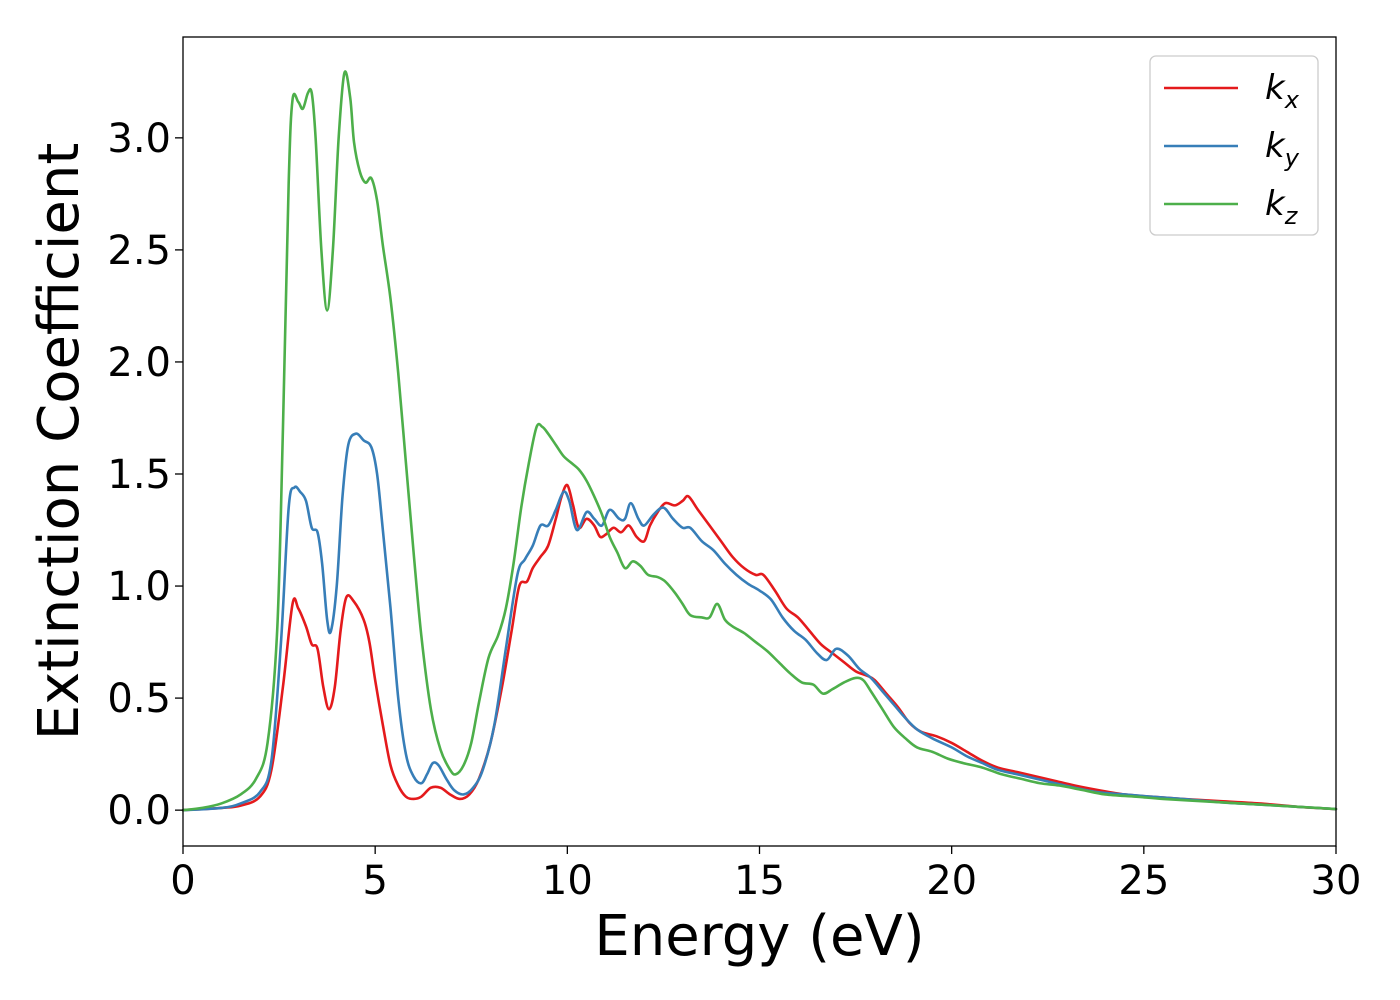  Describe the element at coordinates (759, 881) in the screenshot. I see `x-tick-label: 15` at that location.